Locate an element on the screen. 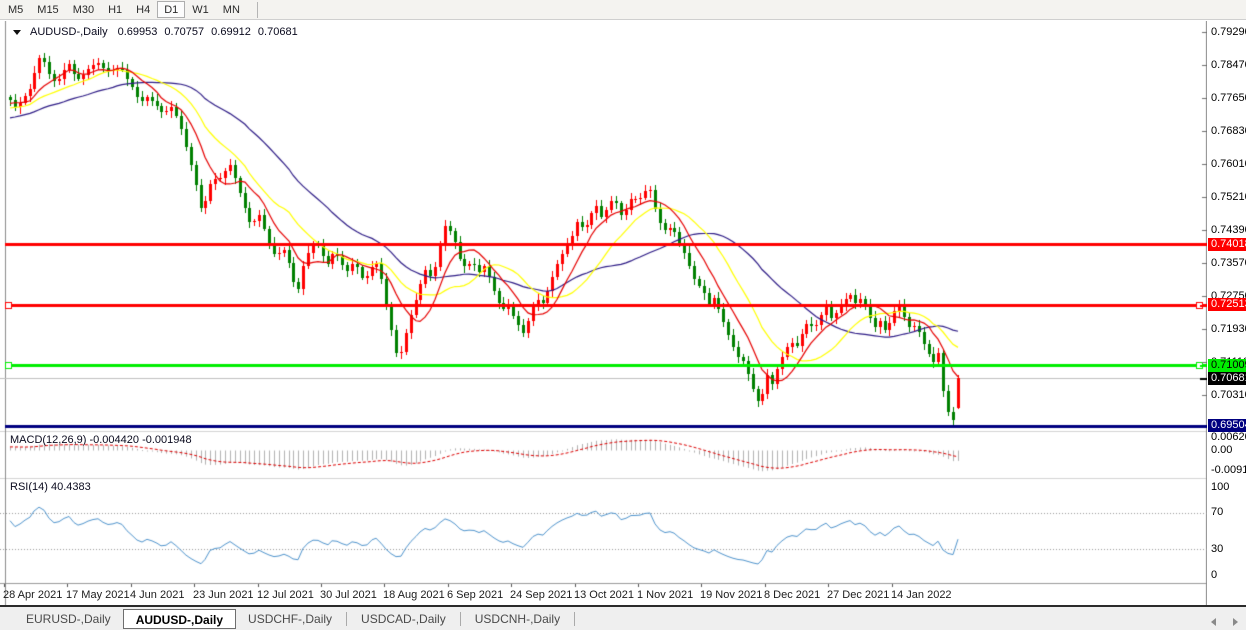 The image size is (1246, 630). macd-axis-label: 0.006201 is located at coordinates (1228, 437).